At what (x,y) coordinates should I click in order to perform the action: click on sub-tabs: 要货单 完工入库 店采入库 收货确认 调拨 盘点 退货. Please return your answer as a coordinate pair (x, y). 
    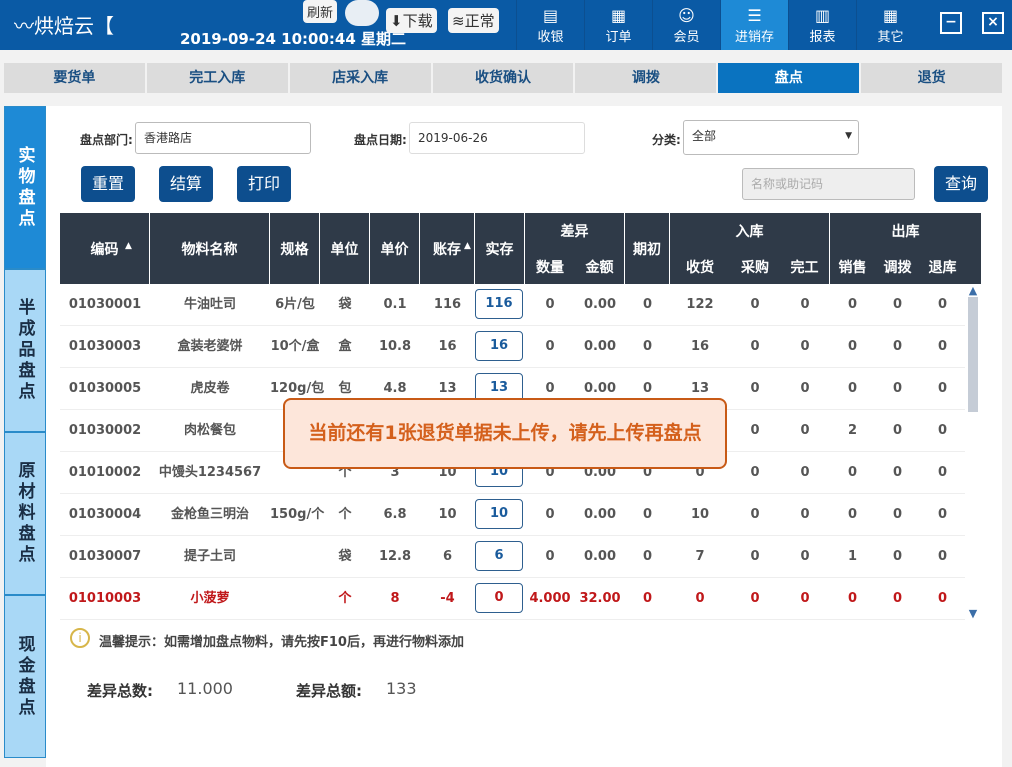
    Looking at the image, I should click on (503, 78).